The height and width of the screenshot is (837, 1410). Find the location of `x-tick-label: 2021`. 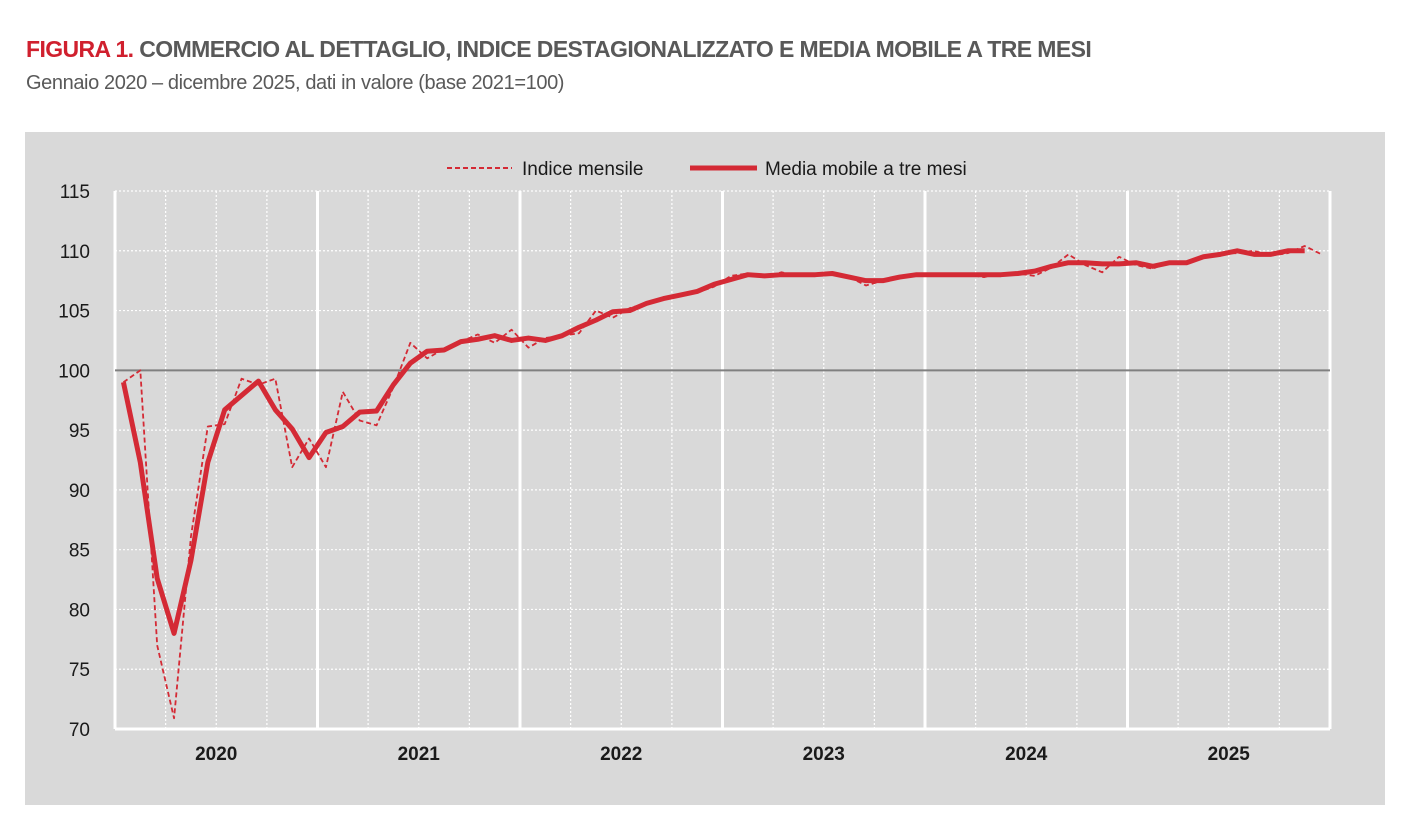

x-tick-label: 2021 is located at coordinates (419, 754).